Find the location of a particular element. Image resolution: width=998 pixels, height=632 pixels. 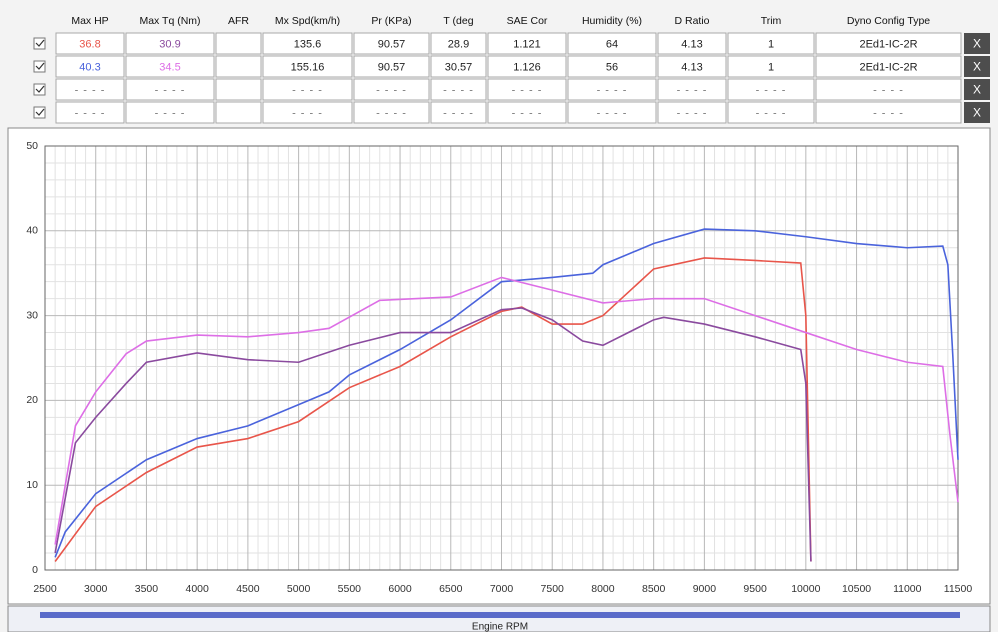

scroll-strip is located at coordinates (499, 618).